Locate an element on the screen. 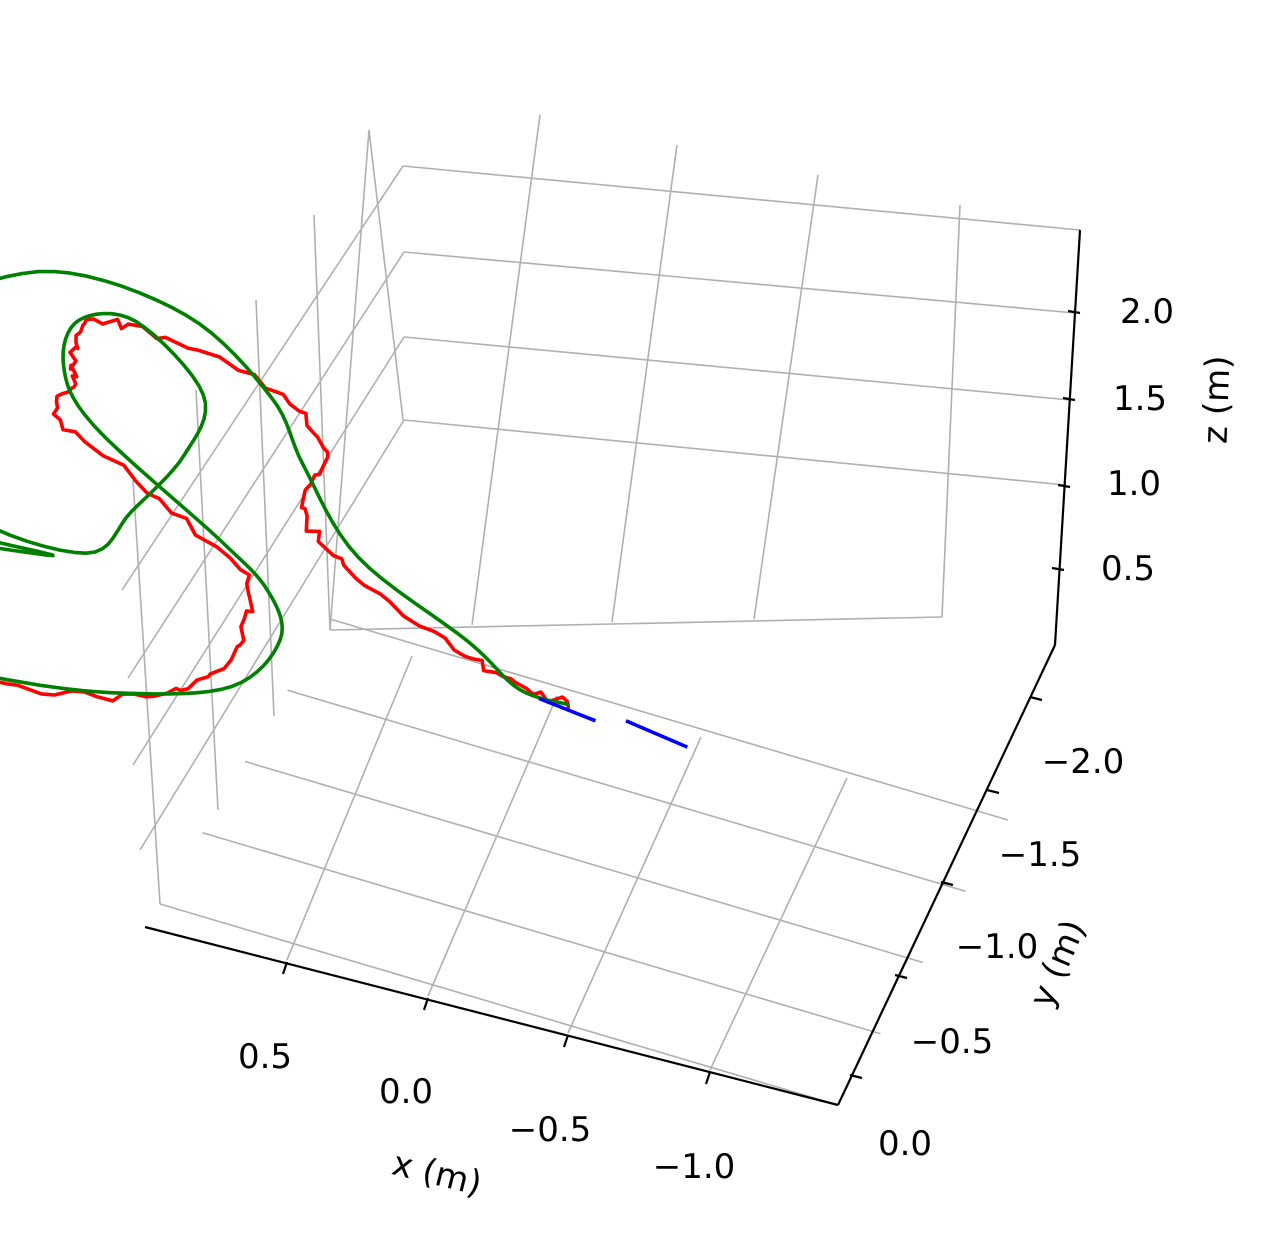 This screenshot has width=1275, height=1237. x-tick-label: −1.0 is located at coordinates (694, 1167).